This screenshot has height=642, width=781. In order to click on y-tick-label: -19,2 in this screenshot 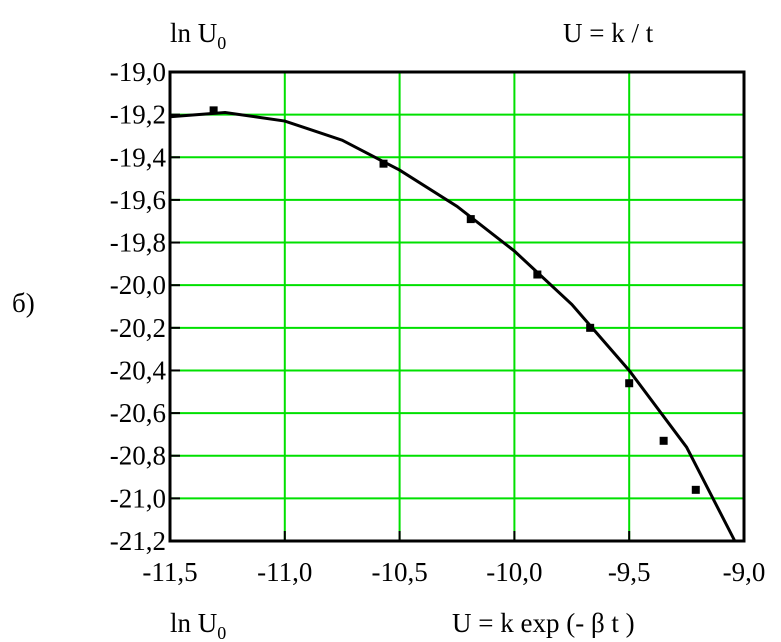, I will do `click(138, 115)`.